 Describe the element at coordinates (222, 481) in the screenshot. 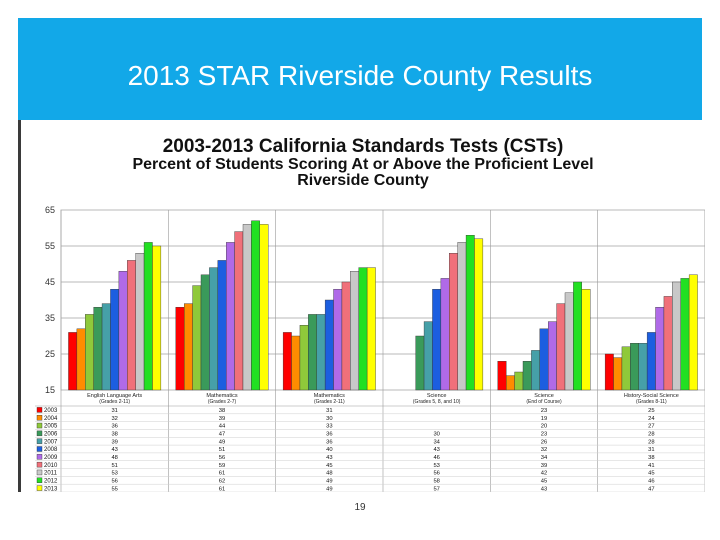

I see `table-value: 62` at that location.